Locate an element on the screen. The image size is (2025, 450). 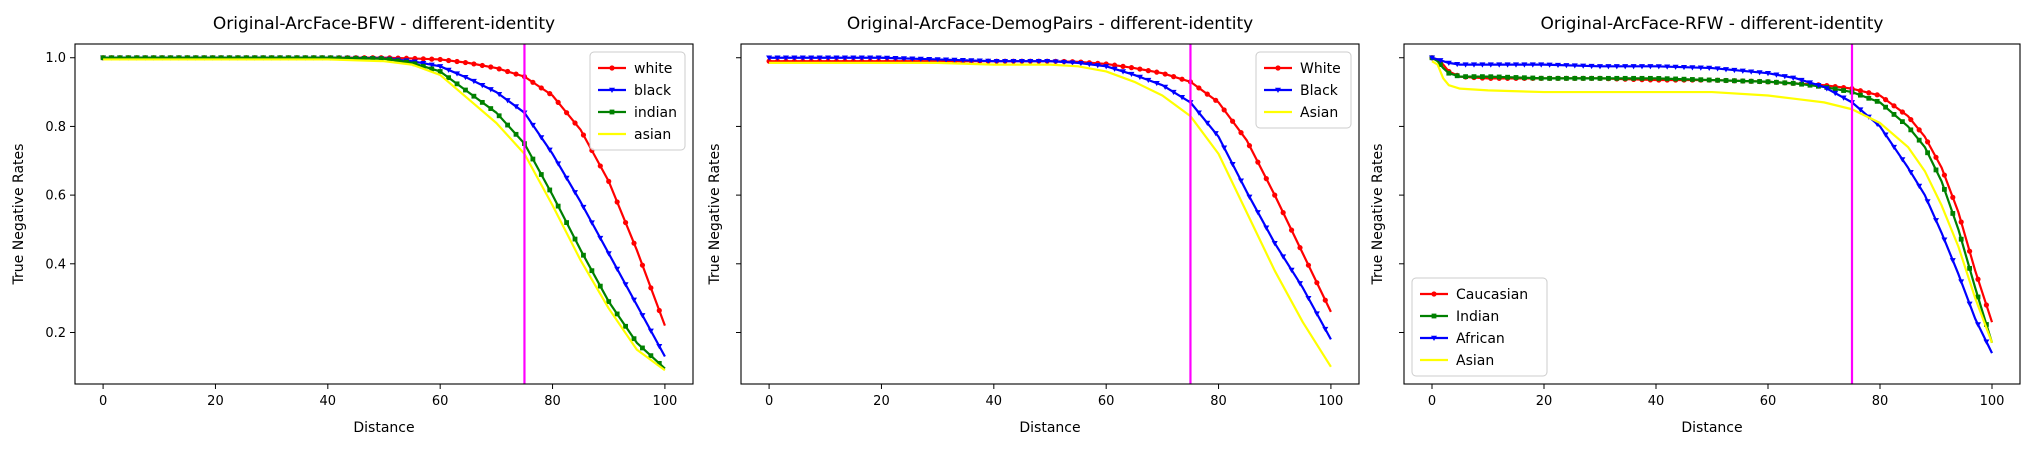
legend: Caucasian Indian African Asian is located at coordinates (1479, 327).